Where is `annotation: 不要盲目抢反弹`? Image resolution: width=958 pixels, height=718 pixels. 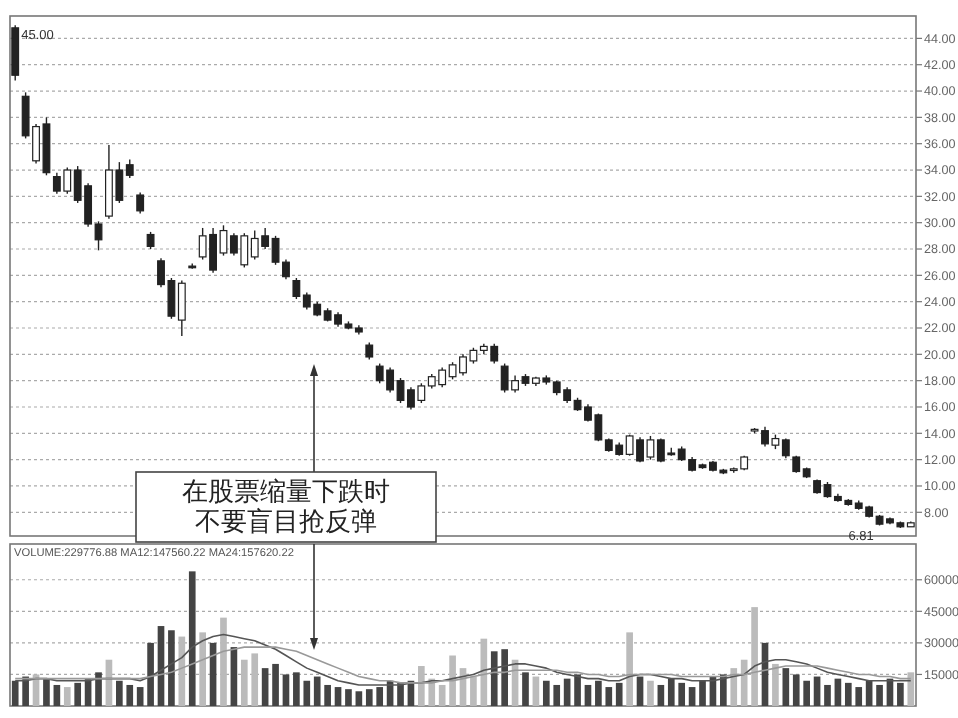
annotation: 不要盲目抢反弹 is located at coordinates (286, 521).